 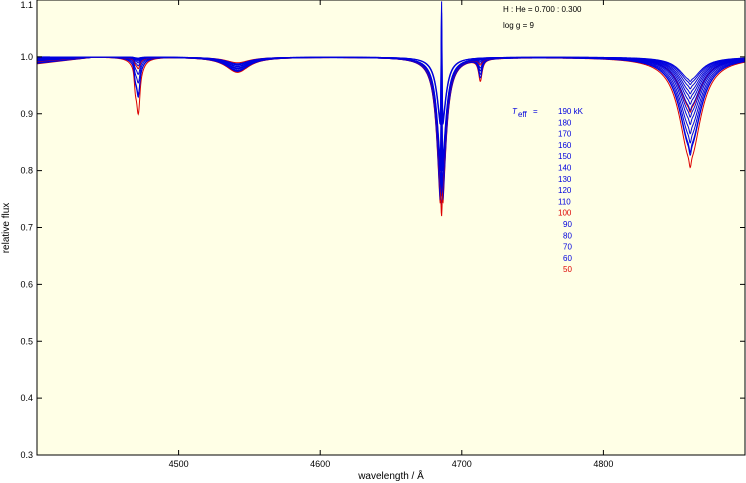 I want to click on legend-label-teff-170: 170, so click(x=565, y=134).